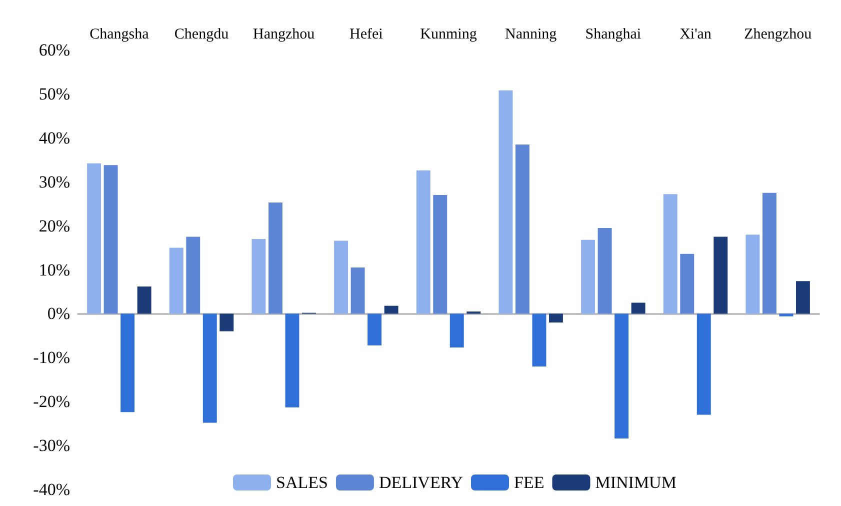  Describe the element at coordinates (531, 34) in the screenshot. I see `x-tick-label: Nanning` at that location.